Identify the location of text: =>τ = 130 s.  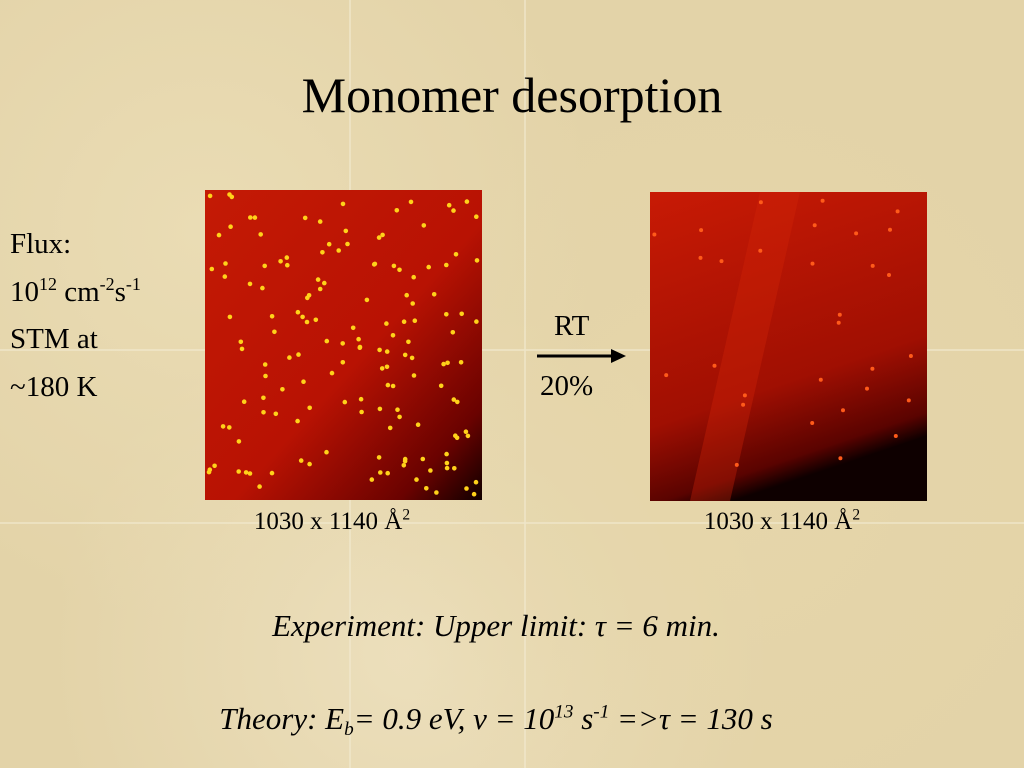
(691, 718).